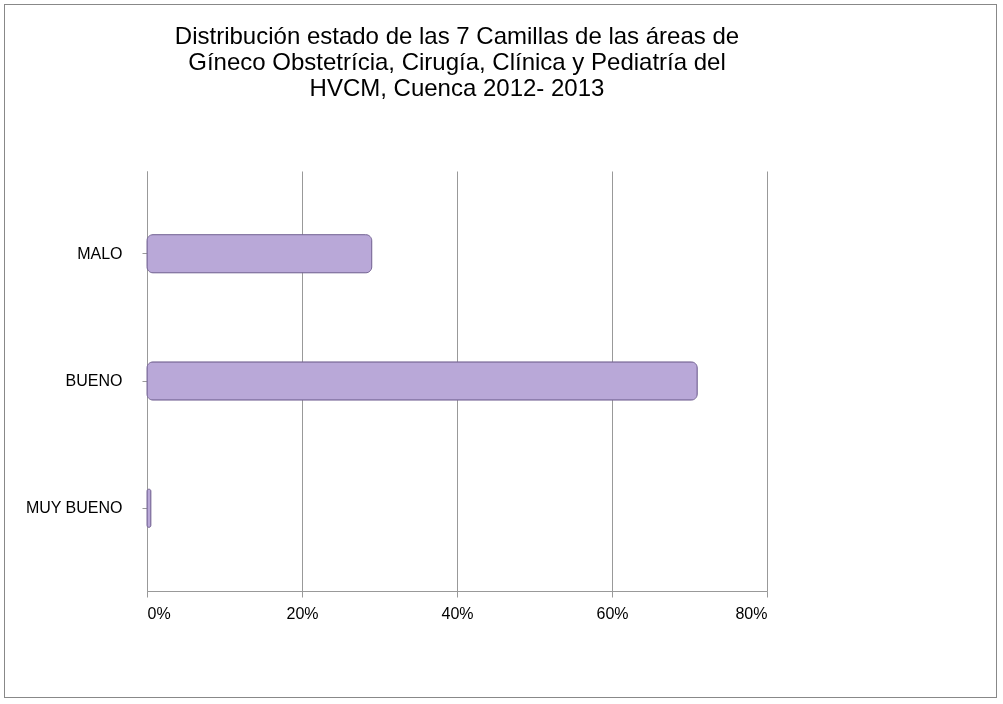  Describe the element at coordinates (302, 613) in the screenshot. I see `x-tick-label: 20%` at that location.